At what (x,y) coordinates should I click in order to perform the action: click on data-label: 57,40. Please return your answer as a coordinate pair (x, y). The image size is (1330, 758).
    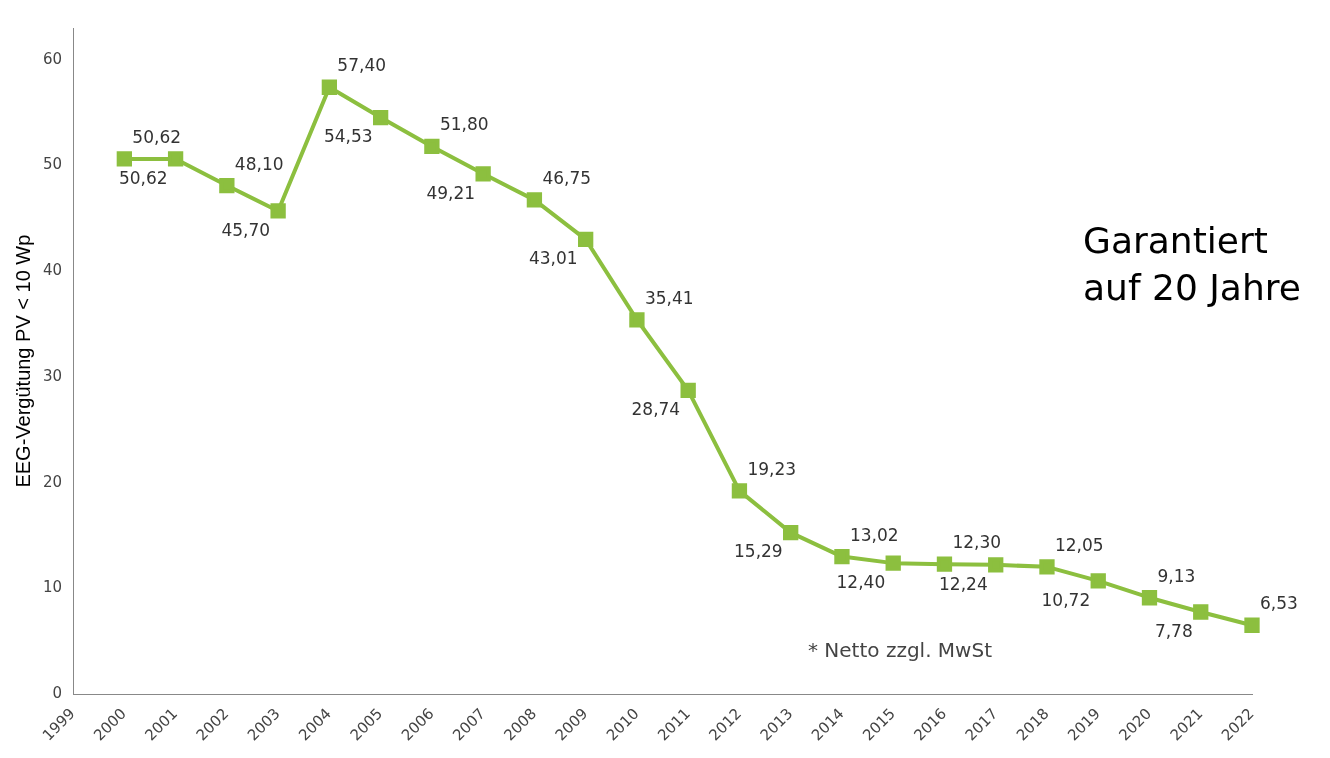
    Looking at the image, I should click on (362, 65).